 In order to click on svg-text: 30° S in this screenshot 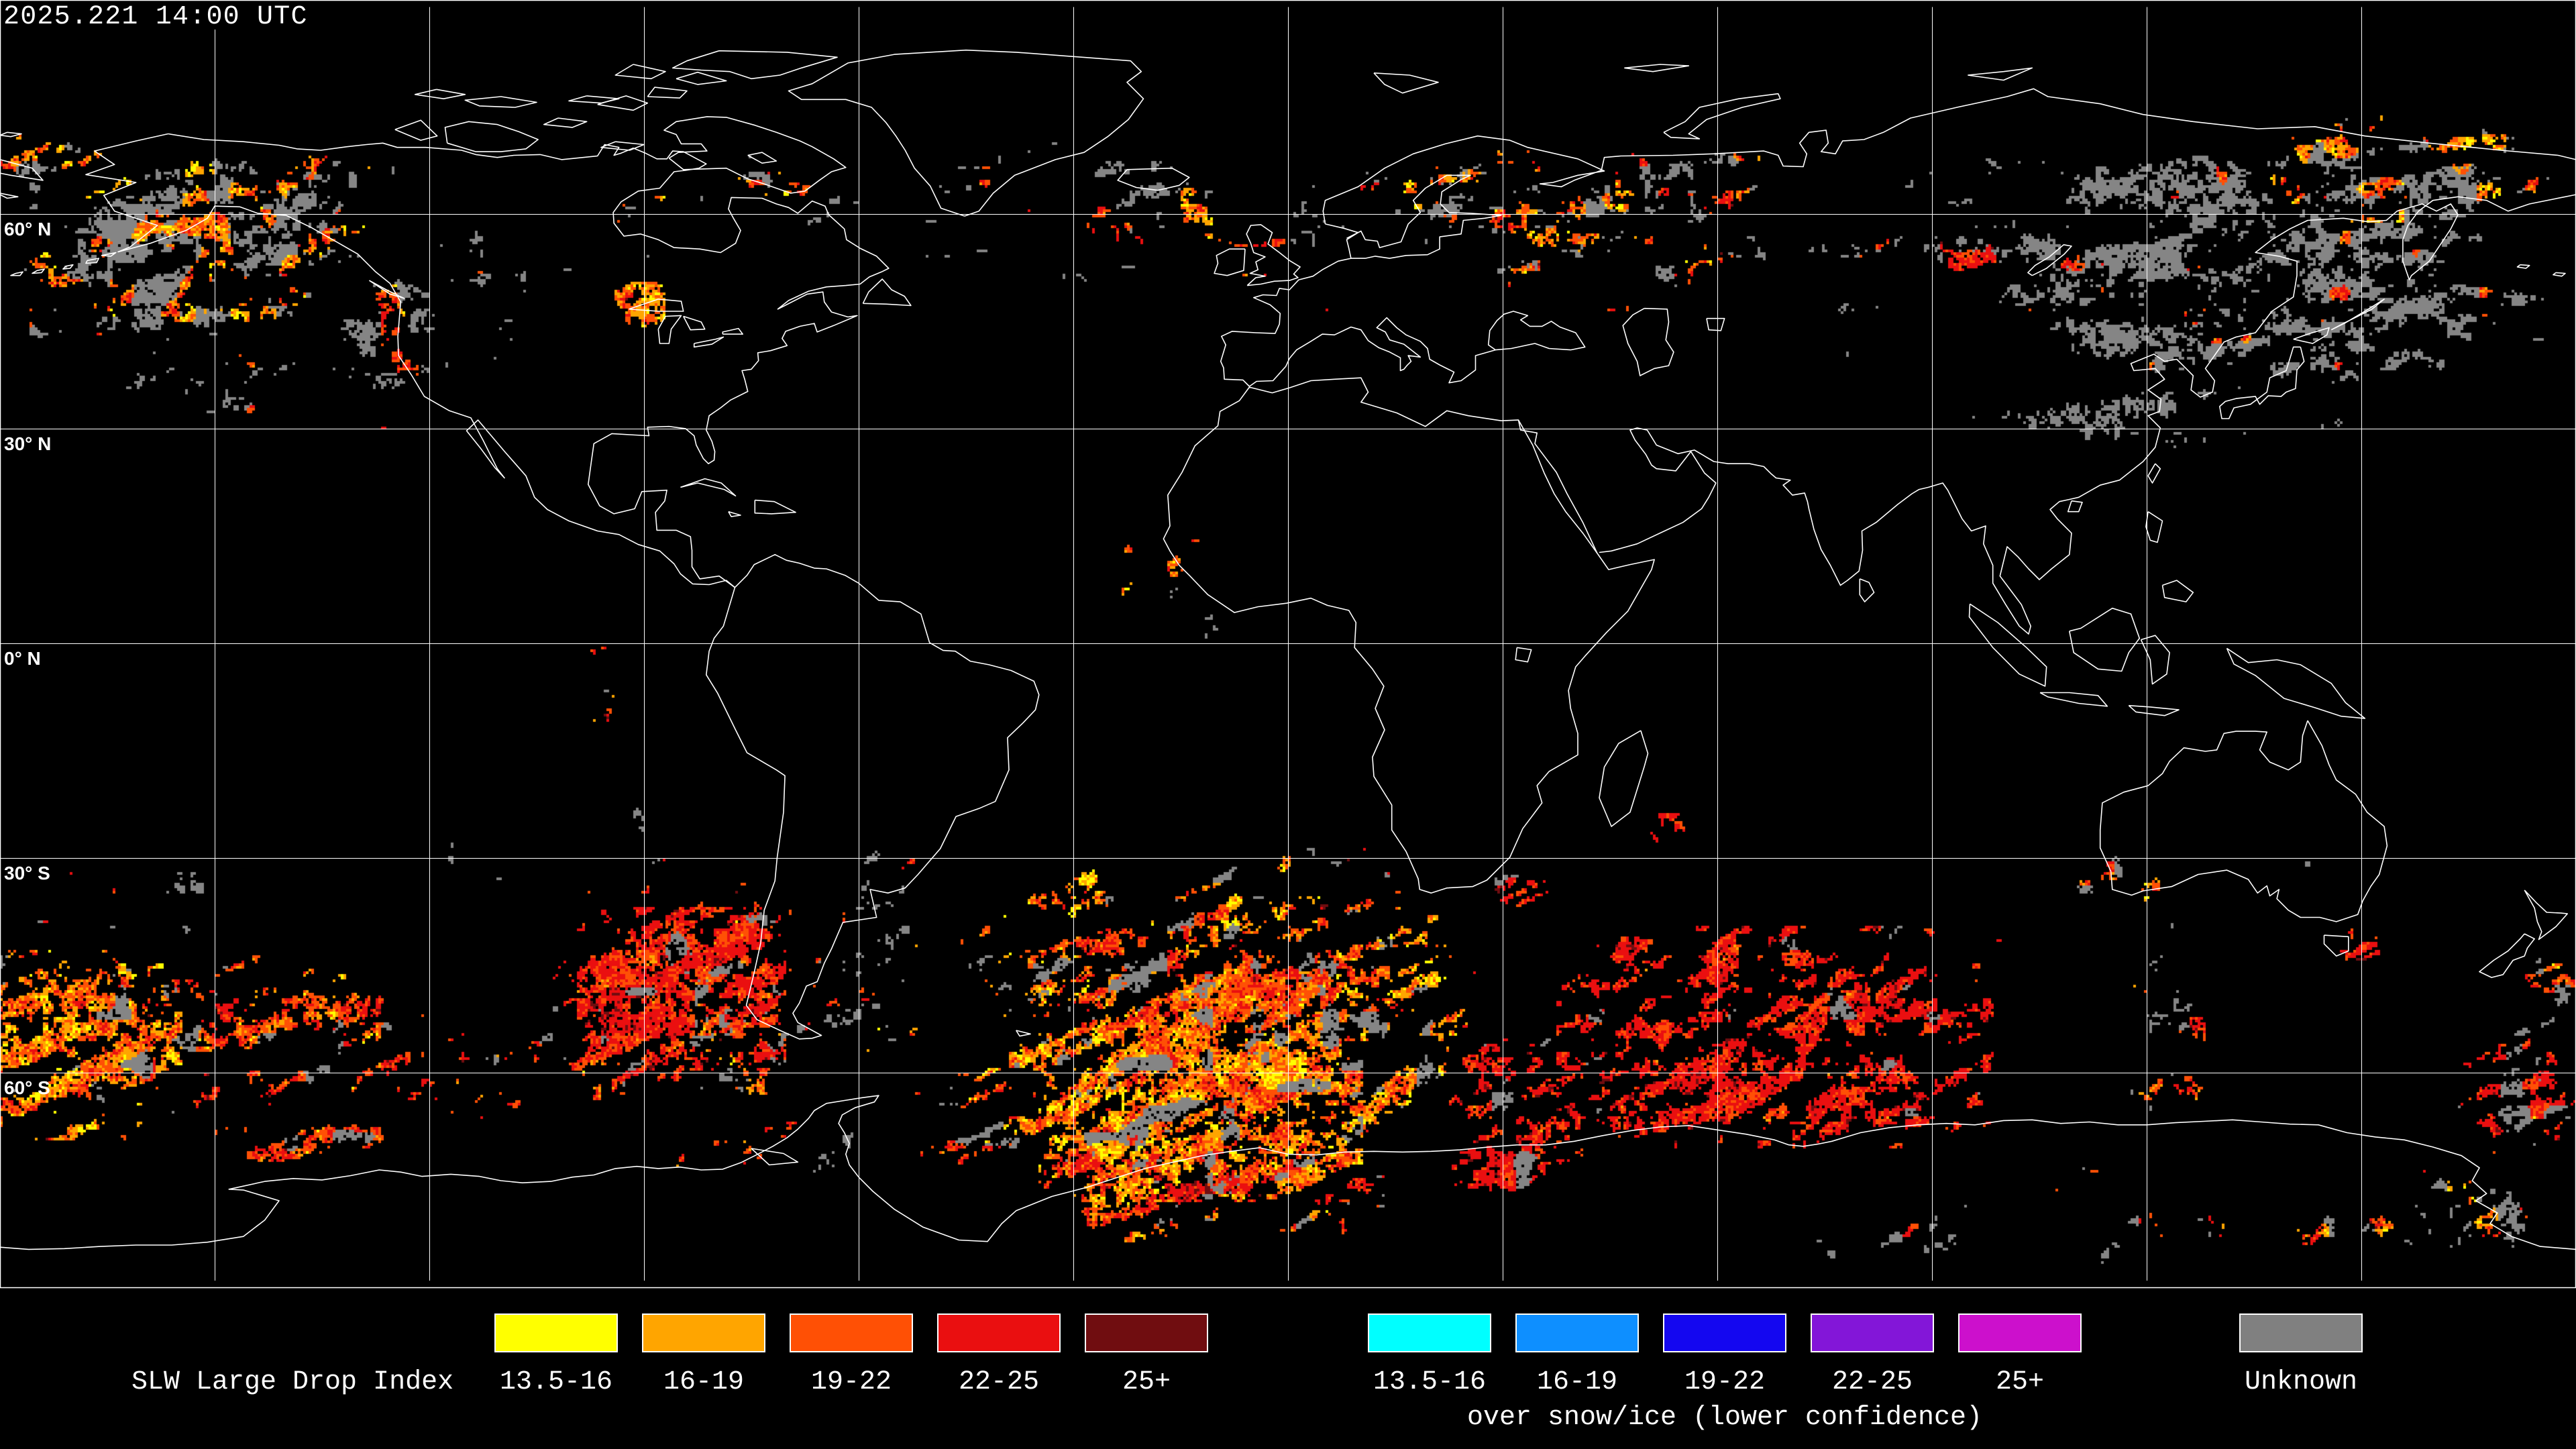, I will do `click(27, 873)`.